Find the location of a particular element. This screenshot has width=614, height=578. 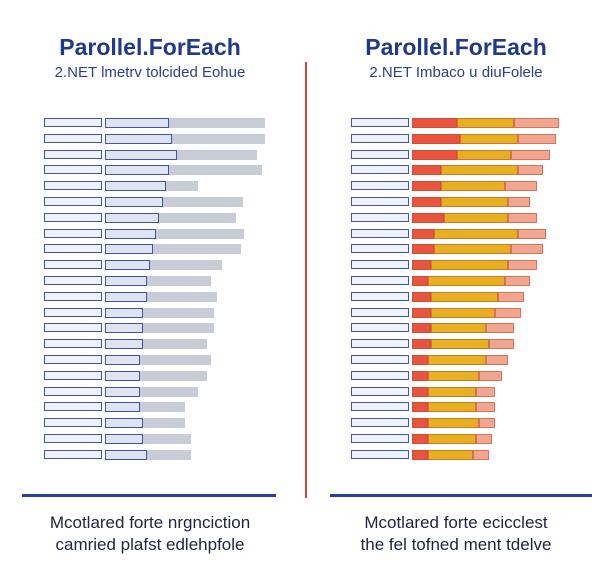

left-caption-line1: Mcotlared forte nrgnciction is located at coordinates (150, 522).